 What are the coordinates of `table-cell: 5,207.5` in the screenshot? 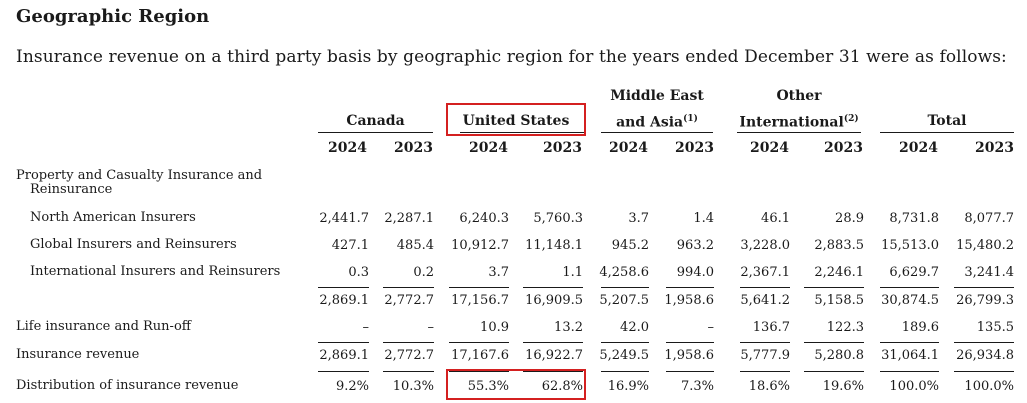 It's located at (624, 300).